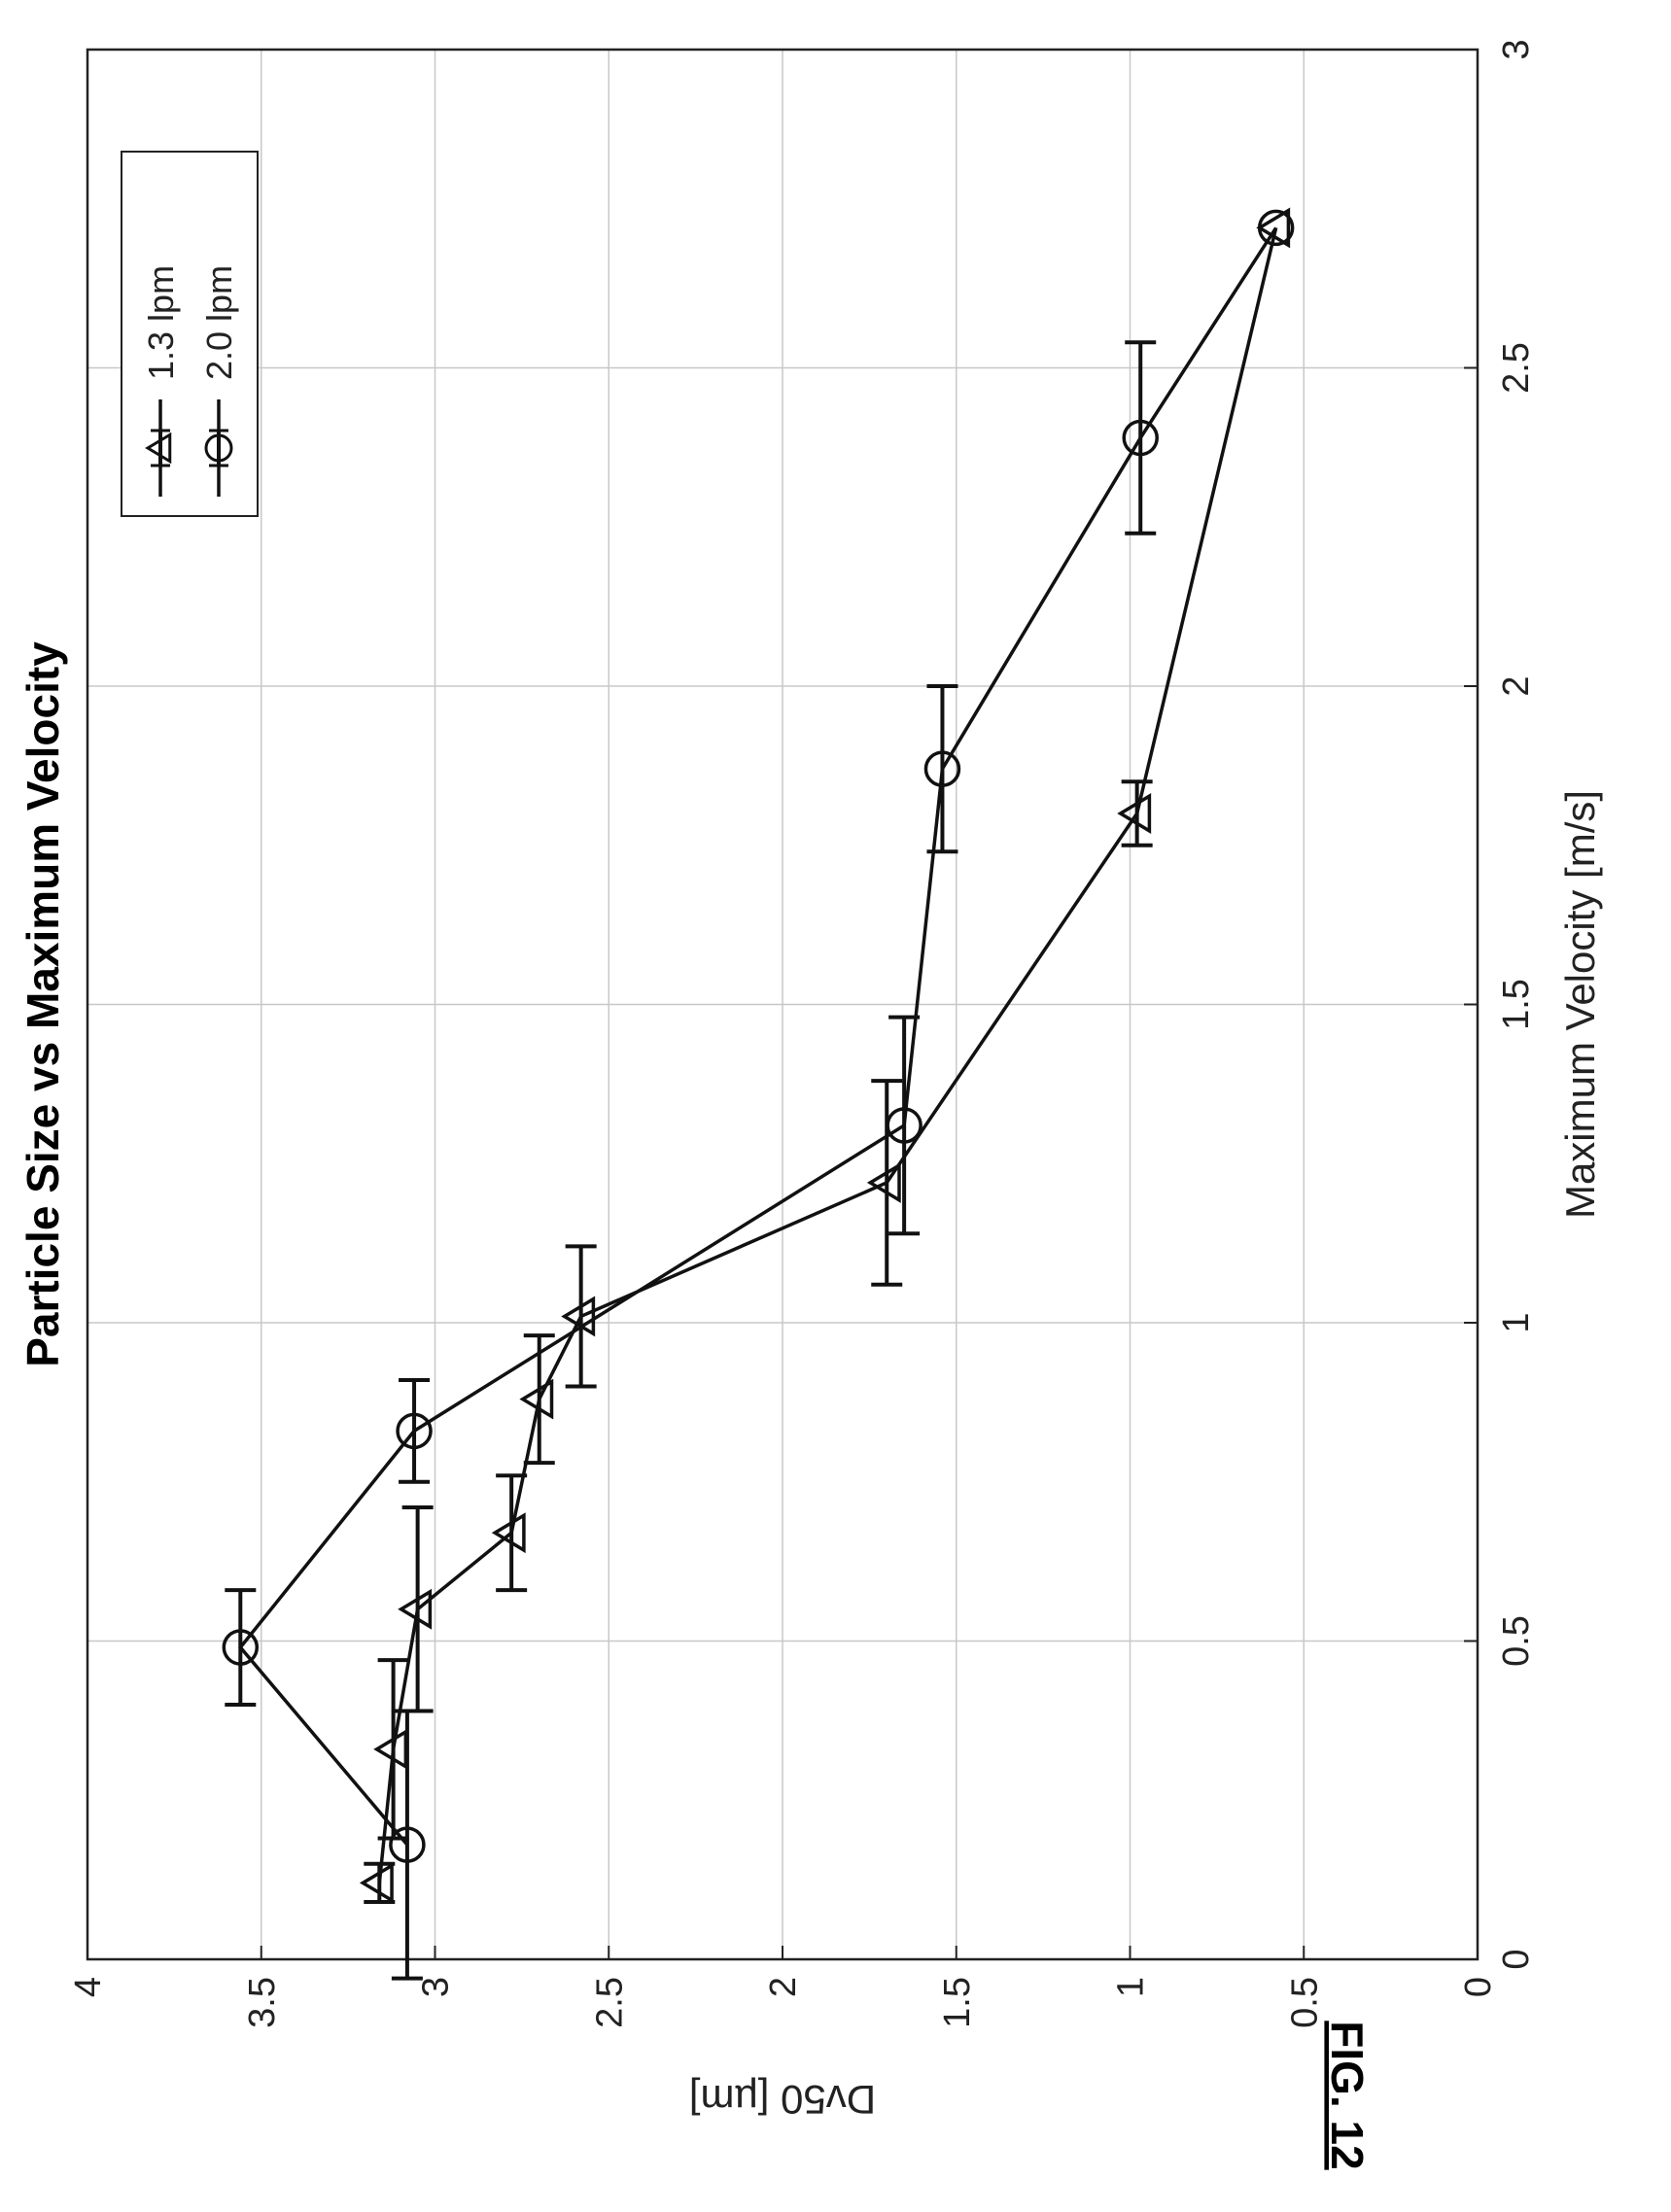 Image resolution: width=1671 pixels, height=2212 pixels. I want to click on legend-box, so click(190, 334).